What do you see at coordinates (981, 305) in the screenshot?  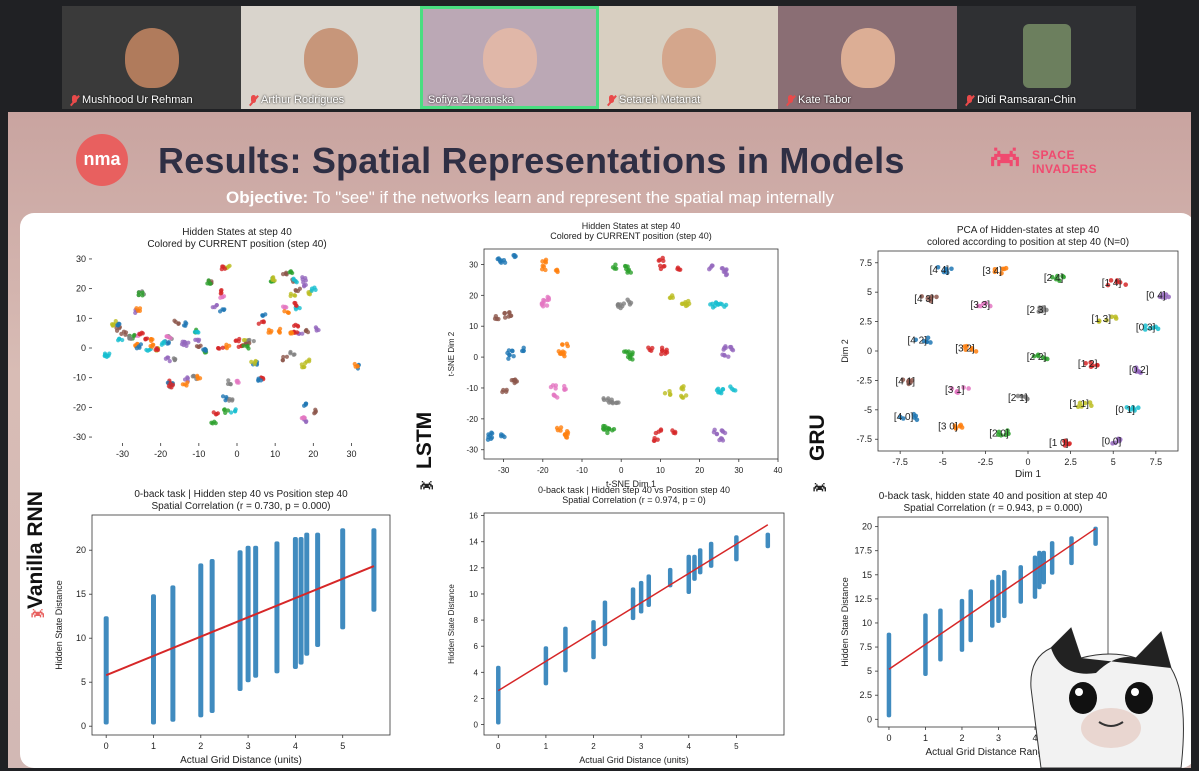 I see `cluster-label: [3 3]` at bounding box center [981, 305].